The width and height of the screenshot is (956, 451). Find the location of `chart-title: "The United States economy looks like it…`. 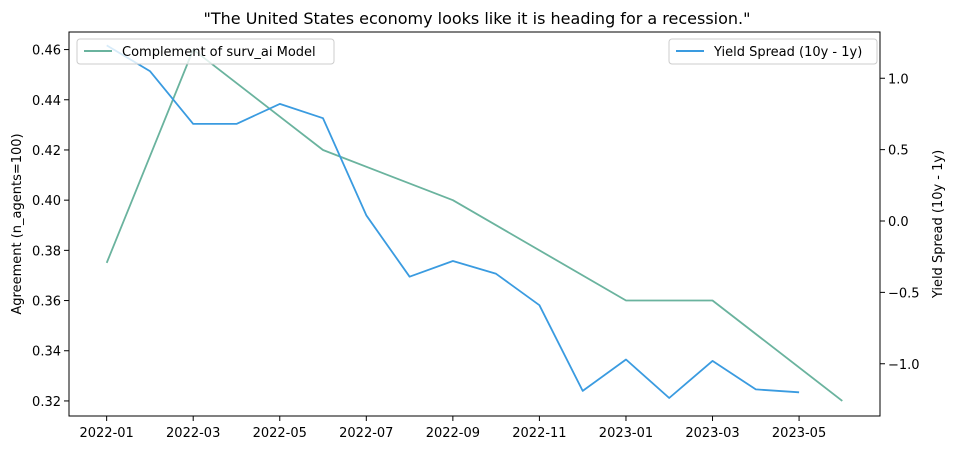

chart-title: "The United States economy looks like it… is located at coordinates (477, 18).